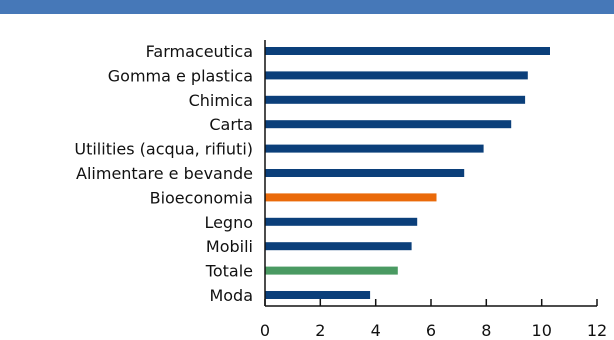  I want to click on bar-utilities-acqua-rifiuti, so click(374, 148).